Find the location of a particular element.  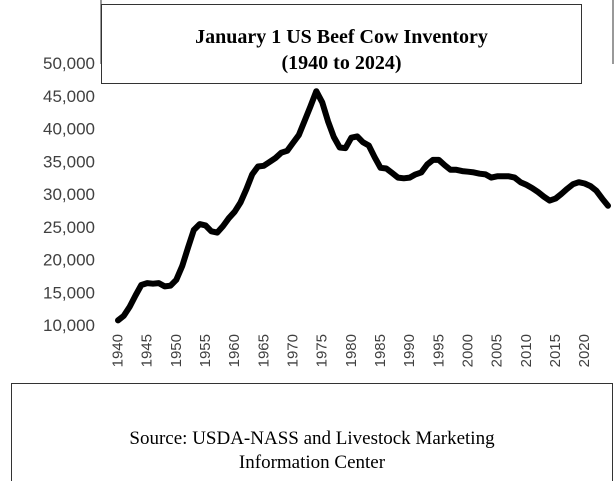

y-tick-label: 20,000 is located at coordinates (69, 260).